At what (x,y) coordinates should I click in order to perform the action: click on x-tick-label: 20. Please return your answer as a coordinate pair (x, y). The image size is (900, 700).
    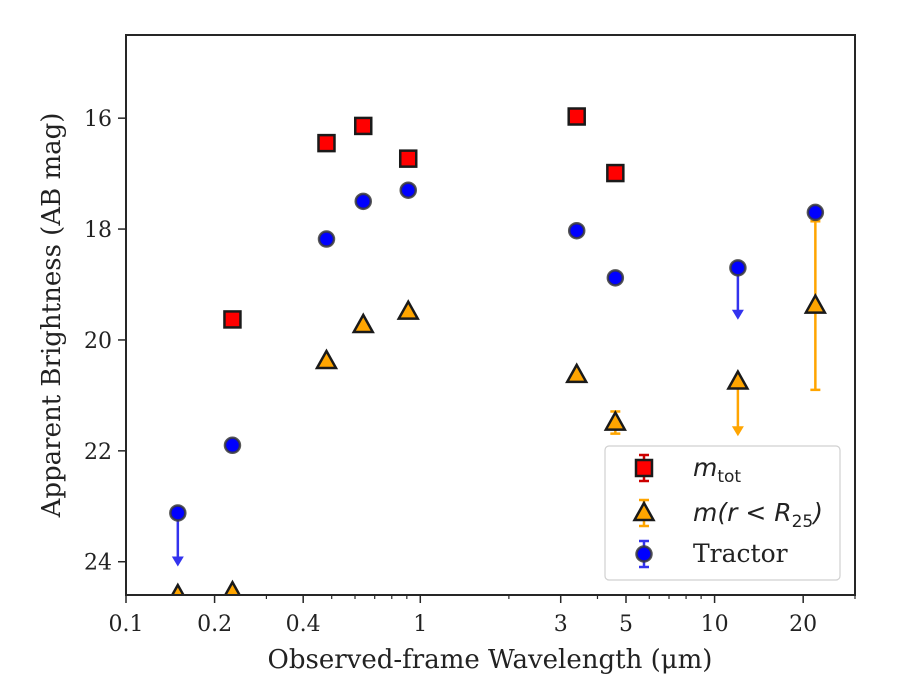
    Looking at the image, I should click on (803, 624).